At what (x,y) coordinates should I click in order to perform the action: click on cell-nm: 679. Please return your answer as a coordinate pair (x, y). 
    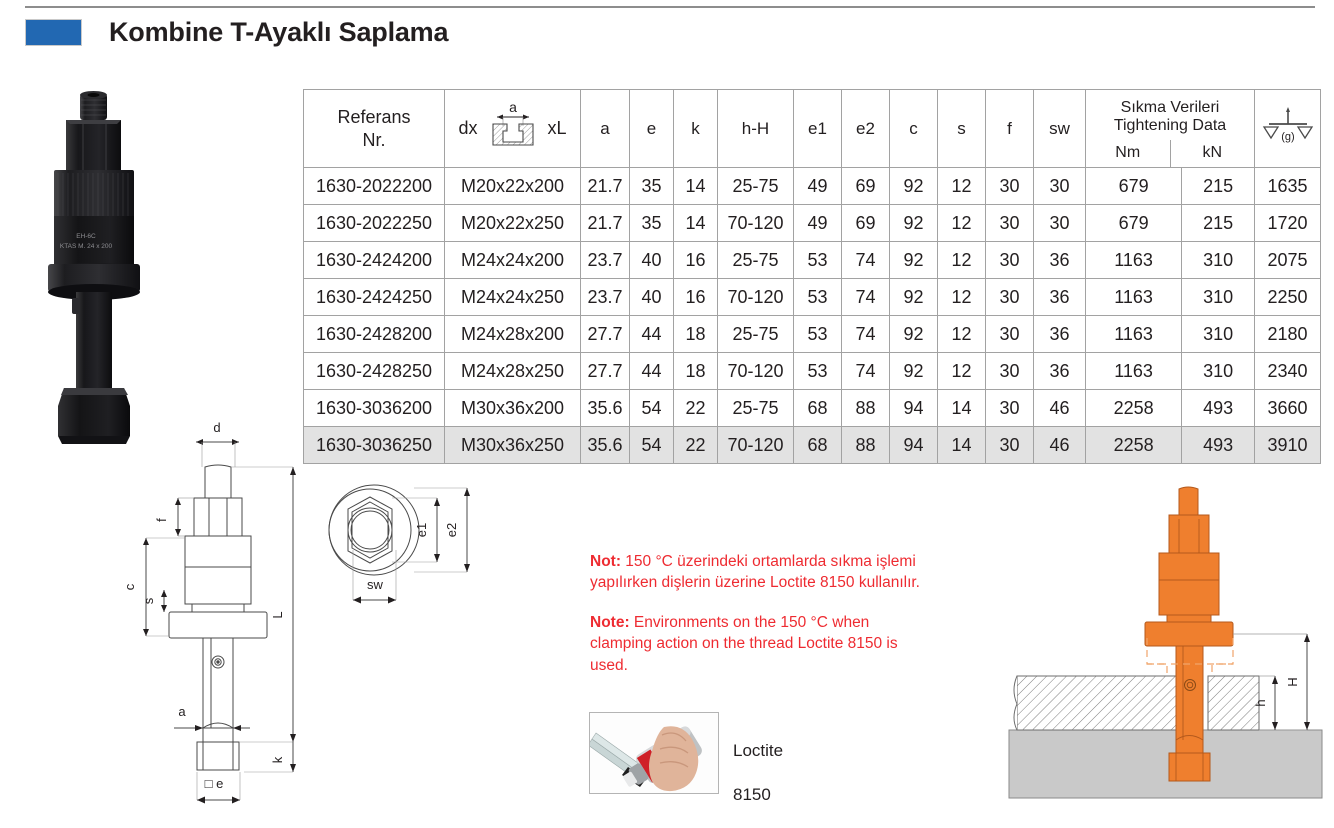
    Looking at the image, I should click on (1133, 223).